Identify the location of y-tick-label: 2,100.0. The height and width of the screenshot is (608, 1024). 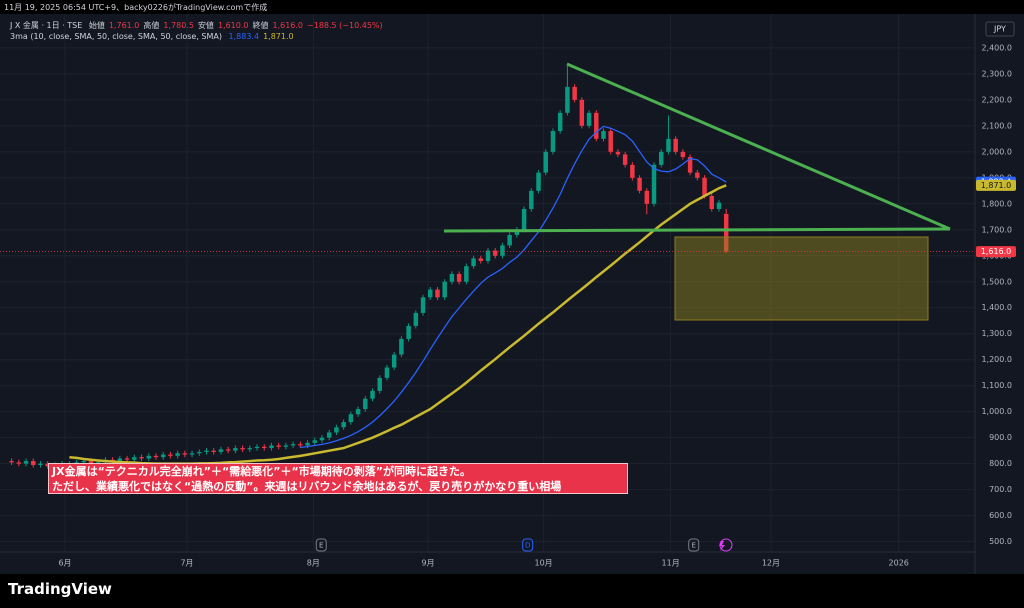
(996, 125).